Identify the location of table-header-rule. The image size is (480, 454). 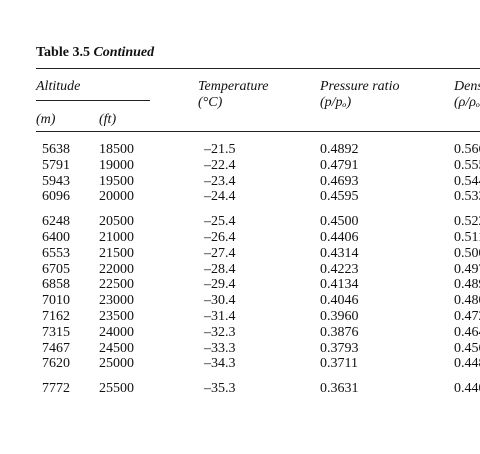
(258, 131).